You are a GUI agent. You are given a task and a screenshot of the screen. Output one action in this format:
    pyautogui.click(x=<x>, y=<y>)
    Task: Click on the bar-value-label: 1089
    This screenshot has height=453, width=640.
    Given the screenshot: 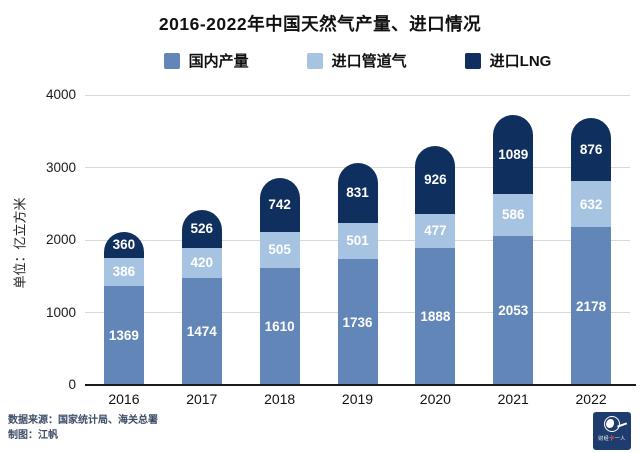 What is the action you would take?
    pyautogui.click(x=513, y=154)
    